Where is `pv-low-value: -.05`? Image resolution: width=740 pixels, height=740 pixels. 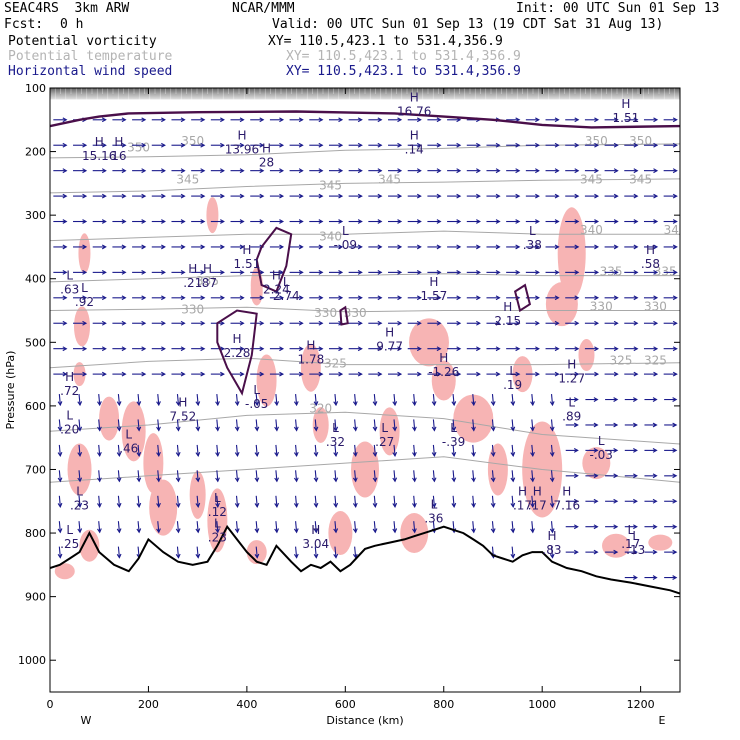 pv-low-value: -.05 is located at coordinates (256, 404).